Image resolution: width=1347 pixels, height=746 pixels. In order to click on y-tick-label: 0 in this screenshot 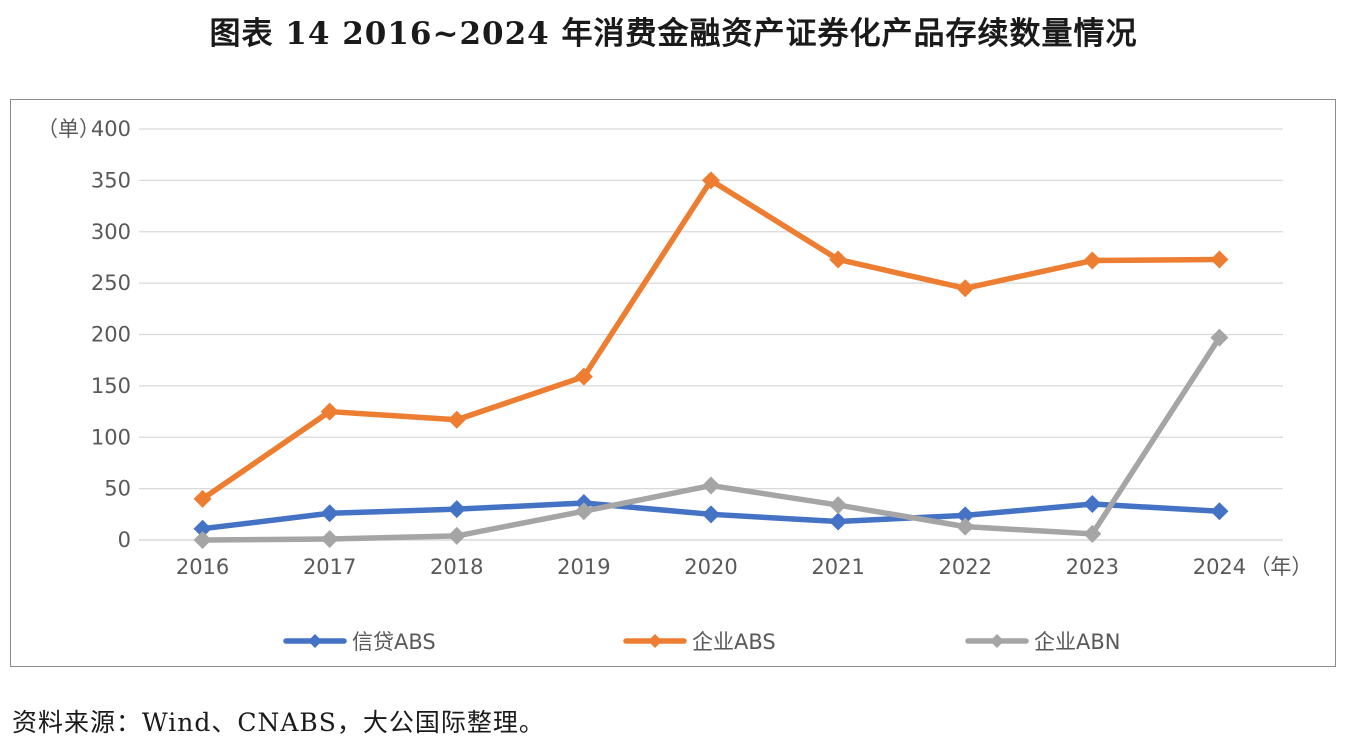, I will do `click(124, 540)`.